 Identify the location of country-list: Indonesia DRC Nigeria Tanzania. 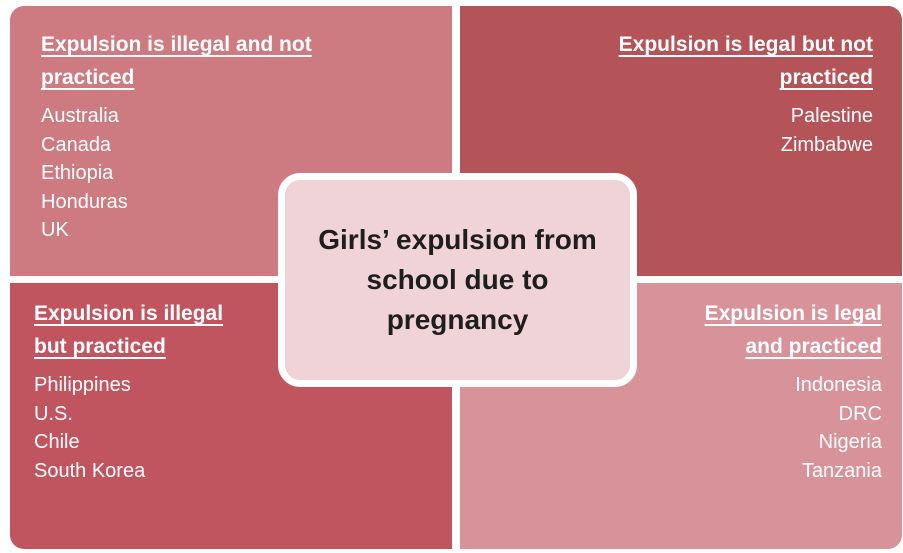
(671, 428).